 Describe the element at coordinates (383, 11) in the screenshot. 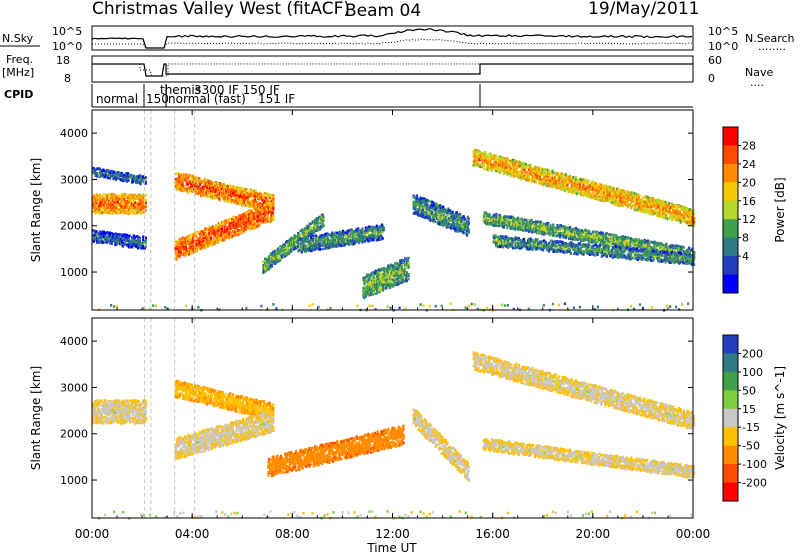

I see `beam-label: Beam 04` at that location.